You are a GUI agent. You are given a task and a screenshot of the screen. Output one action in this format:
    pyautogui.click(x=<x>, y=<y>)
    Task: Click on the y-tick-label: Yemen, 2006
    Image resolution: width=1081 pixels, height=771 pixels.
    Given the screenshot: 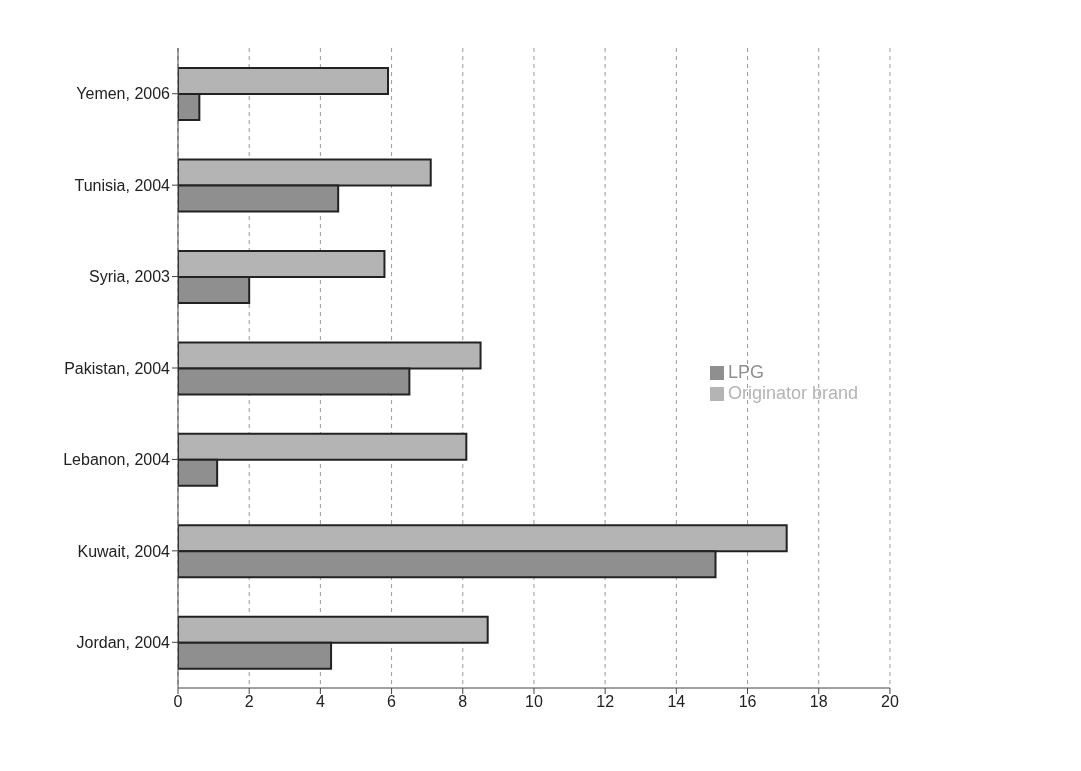 What is the action you would take?
    pyautogui.click(x=123, y=94)
    